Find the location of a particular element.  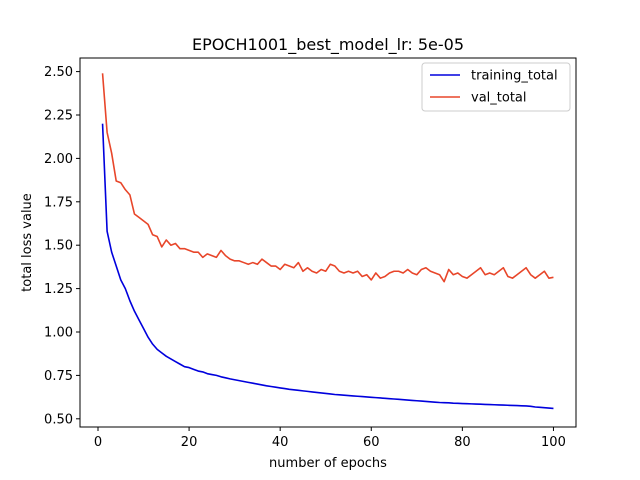

x-tick-label: 40 is located at coordinates (280, 442).